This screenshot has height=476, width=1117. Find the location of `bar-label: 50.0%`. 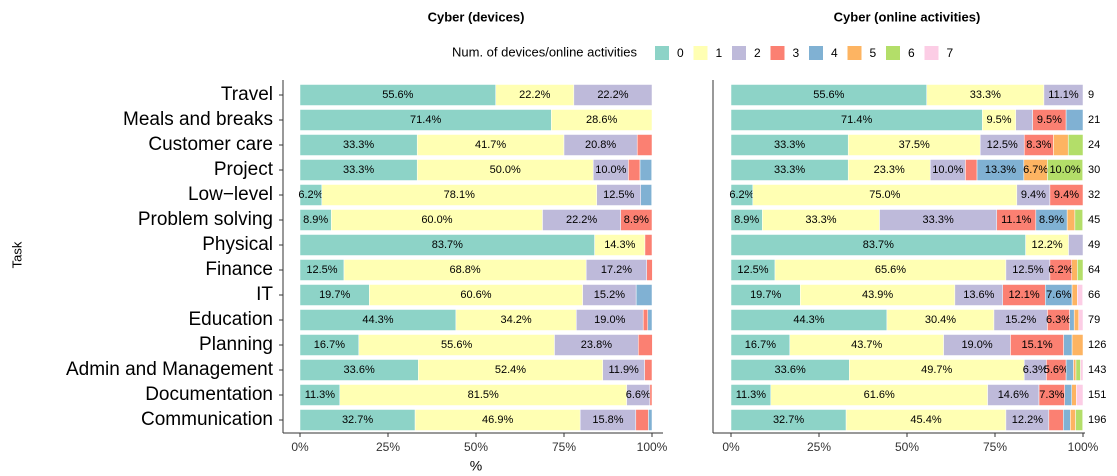

bar-label: 50.0% is located at coordinates (505, 170).